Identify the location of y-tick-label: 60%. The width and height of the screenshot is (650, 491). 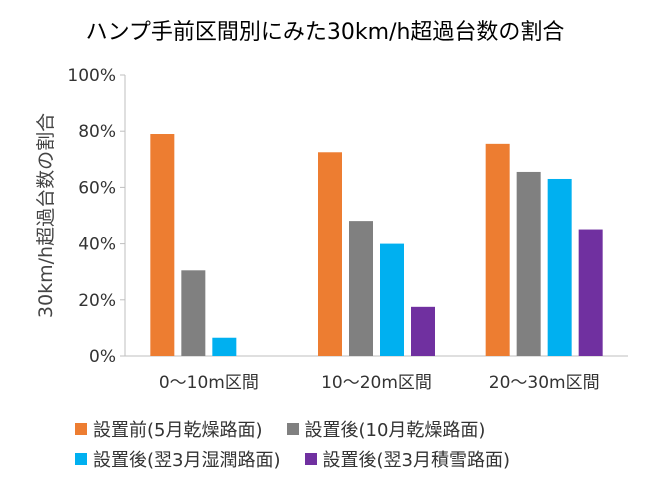
(97, 188).